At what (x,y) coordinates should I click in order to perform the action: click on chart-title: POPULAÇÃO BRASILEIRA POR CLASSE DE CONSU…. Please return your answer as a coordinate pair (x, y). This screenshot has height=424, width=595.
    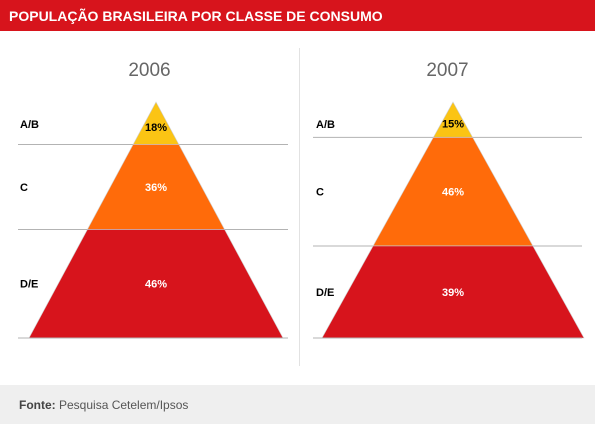
    Looking at the image, I should click on (196, 16).